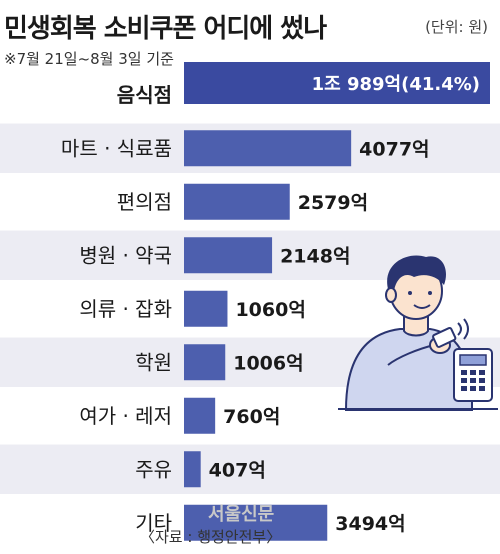 This screenshot has height=554, width=500. I want to click on category-label: 기타, so click(153, 523).